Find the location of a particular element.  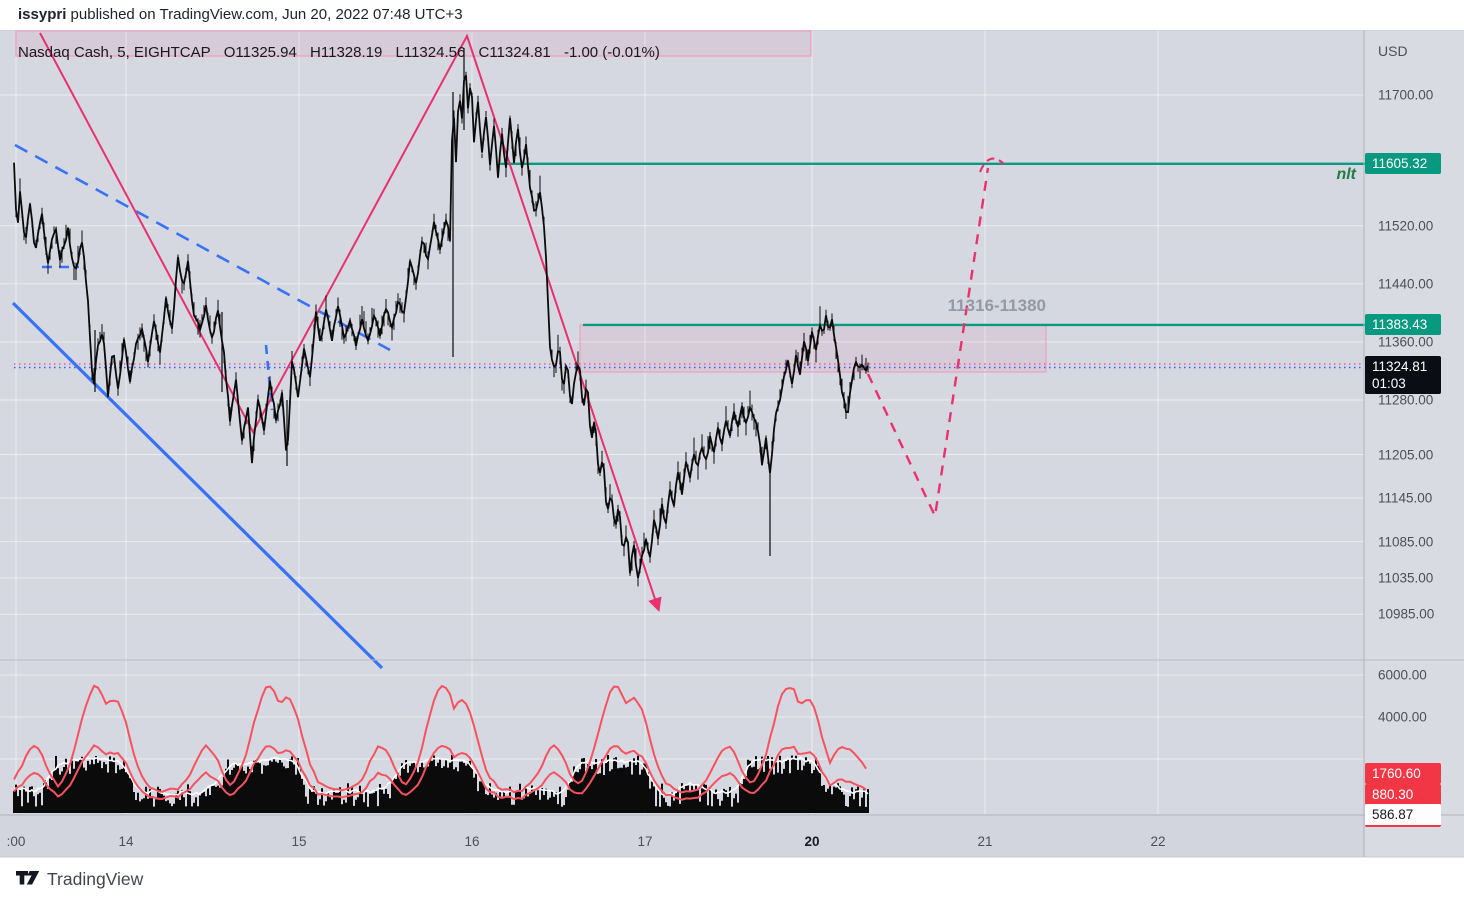

current-price-badge: 11324.81 01:03 is located at coordinates (1403, 375).